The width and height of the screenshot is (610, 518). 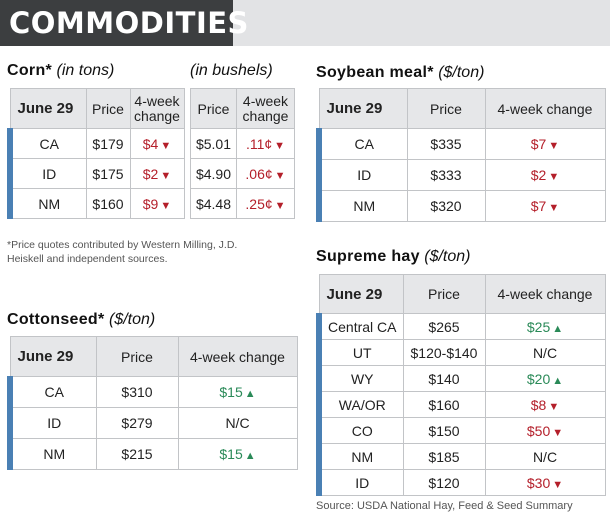 What do you see at coordinates (56, 319) in the screenshot?
I see `cottonseed-title-text: Cottonseed*` at bounding box center [56, 319].